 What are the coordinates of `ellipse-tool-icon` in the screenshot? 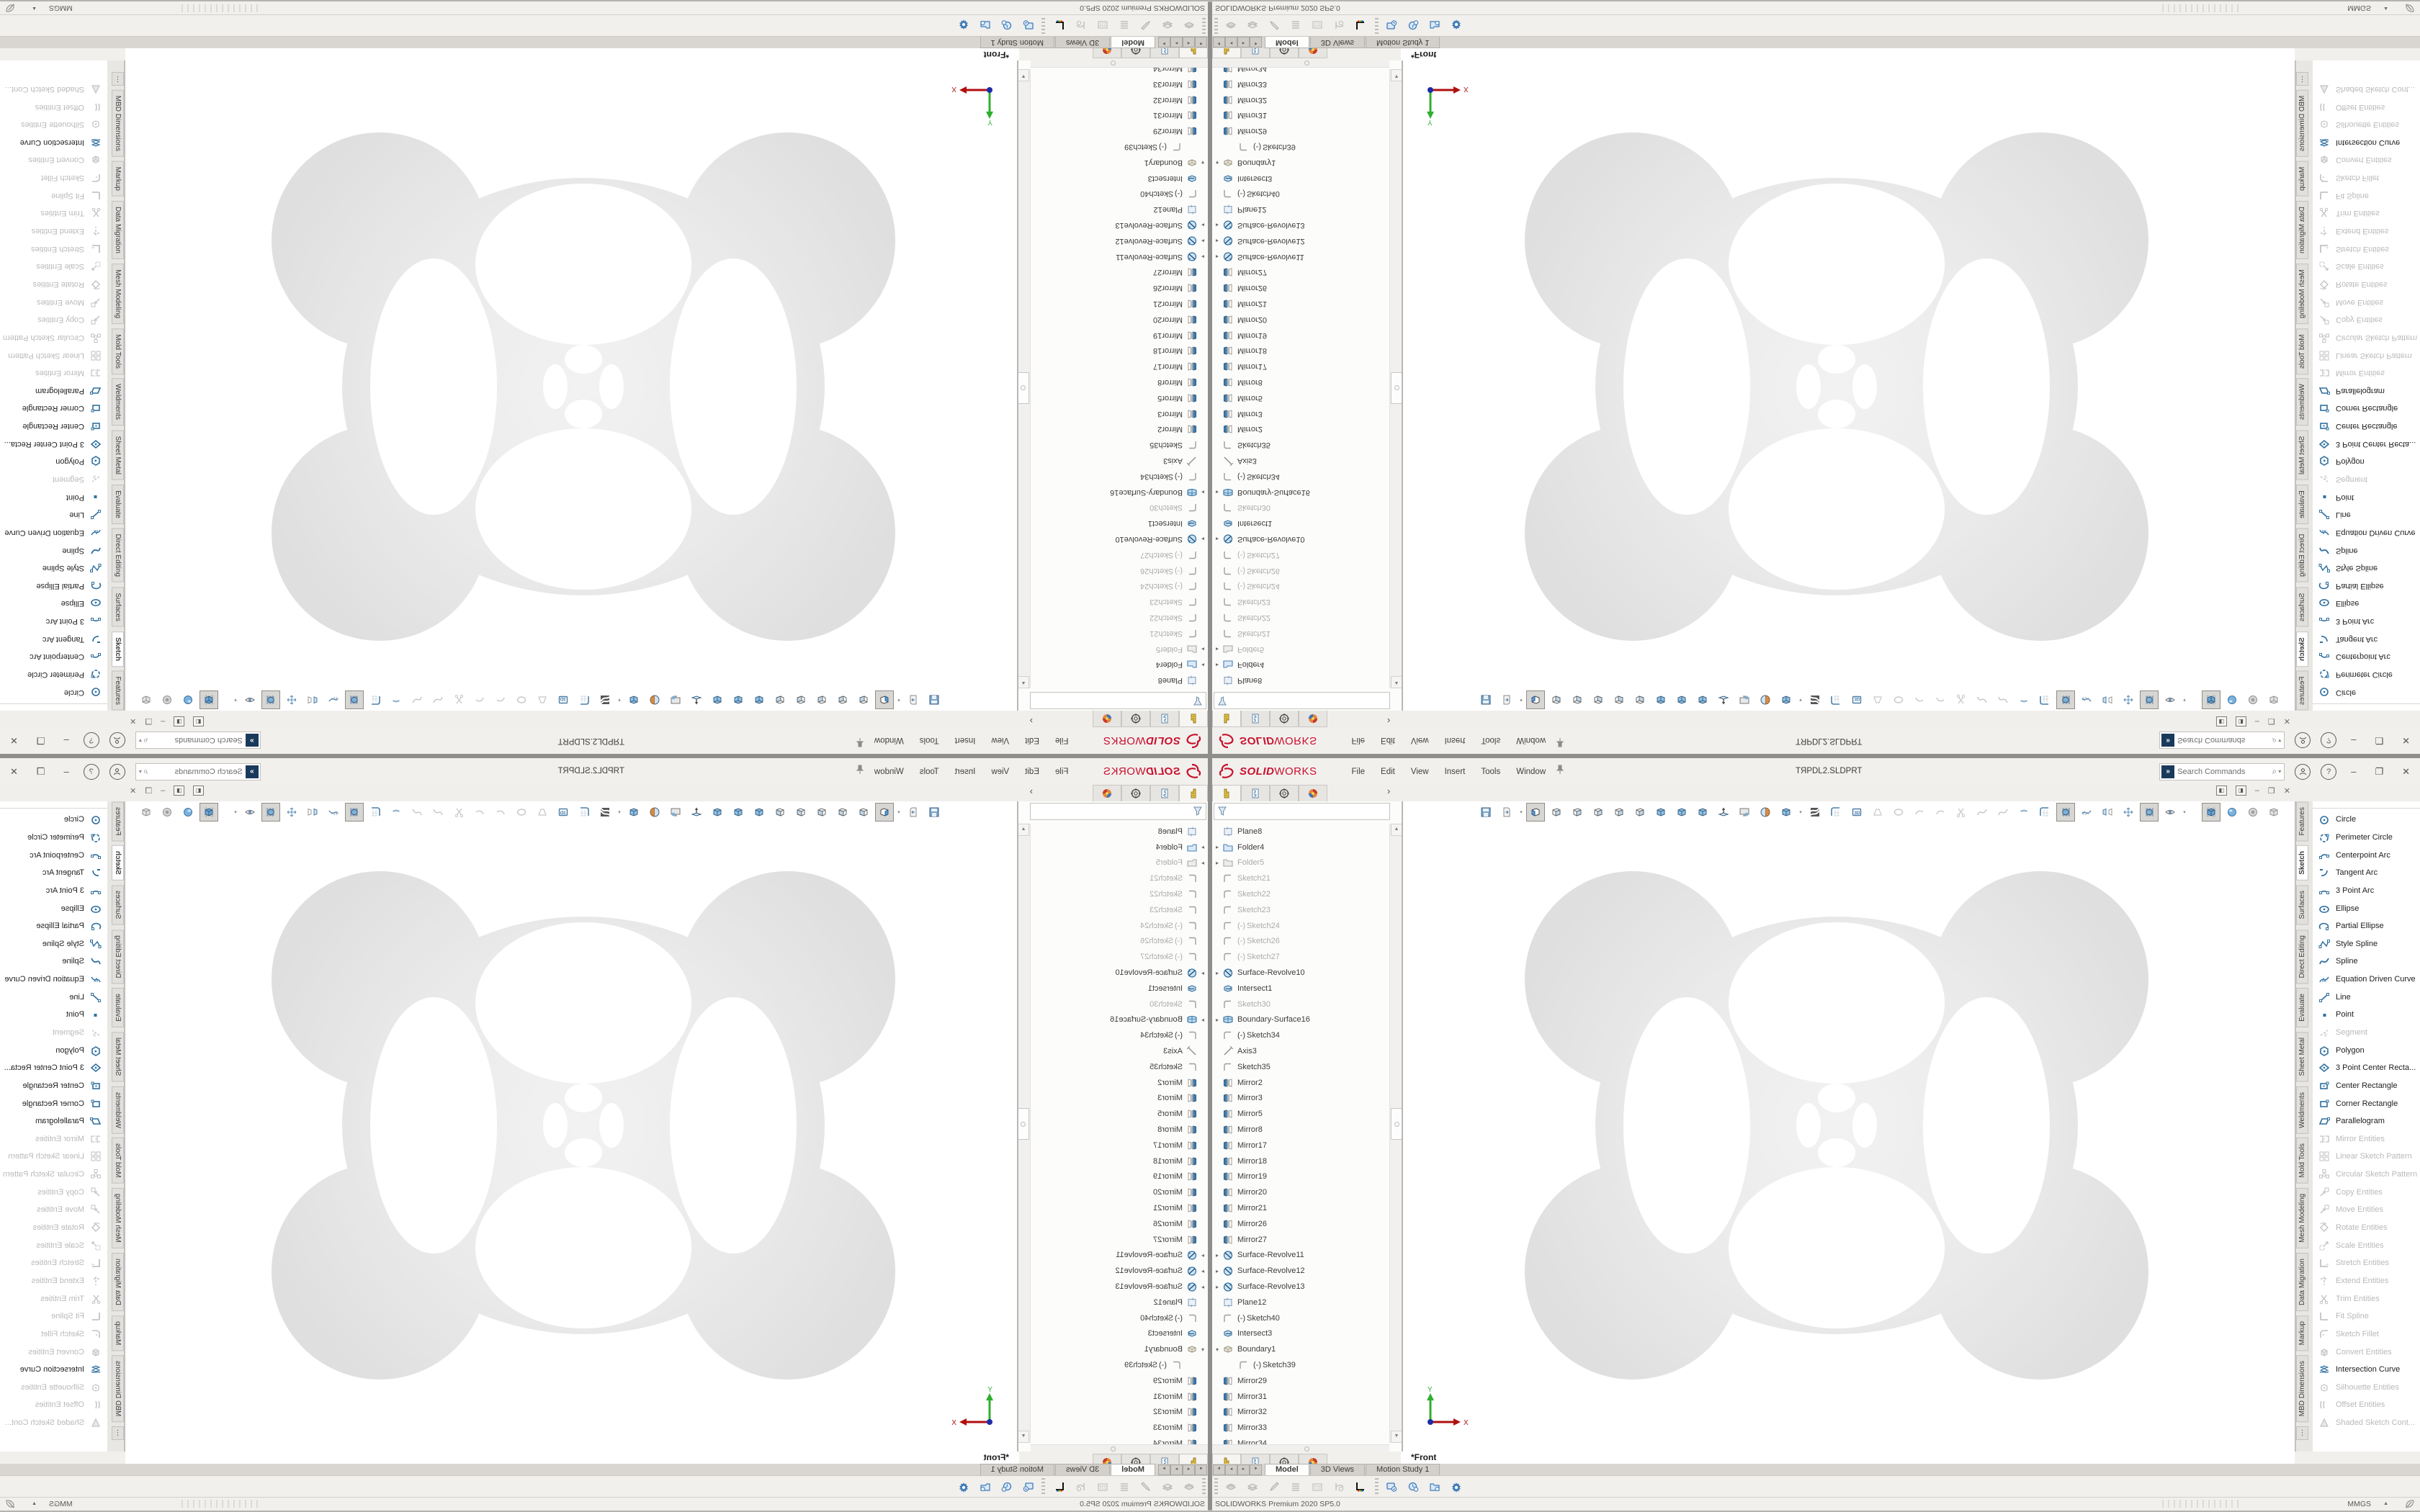 It's located at (1898, 812).